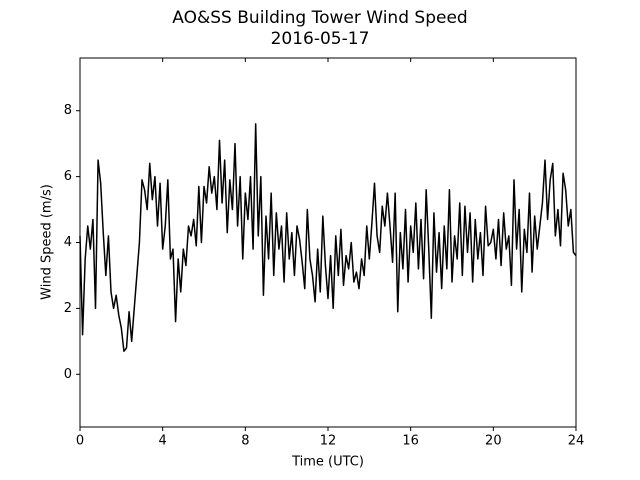  I want to click on chart-title: AO&SS Building Tower Wind Speed, so click(319, 18).